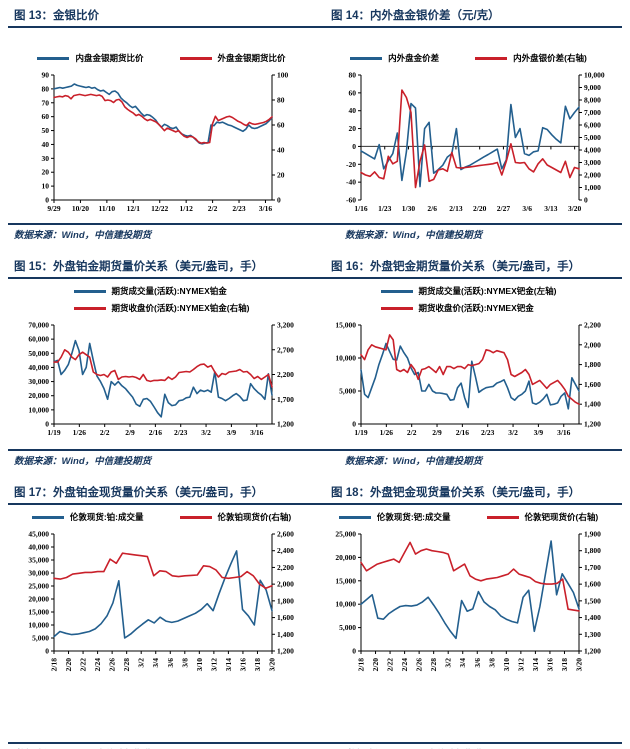 The image size is (630, 749). Describe the element at coordinates (45, 186) in the screenshot. I see `svg-text: 10` at that location.